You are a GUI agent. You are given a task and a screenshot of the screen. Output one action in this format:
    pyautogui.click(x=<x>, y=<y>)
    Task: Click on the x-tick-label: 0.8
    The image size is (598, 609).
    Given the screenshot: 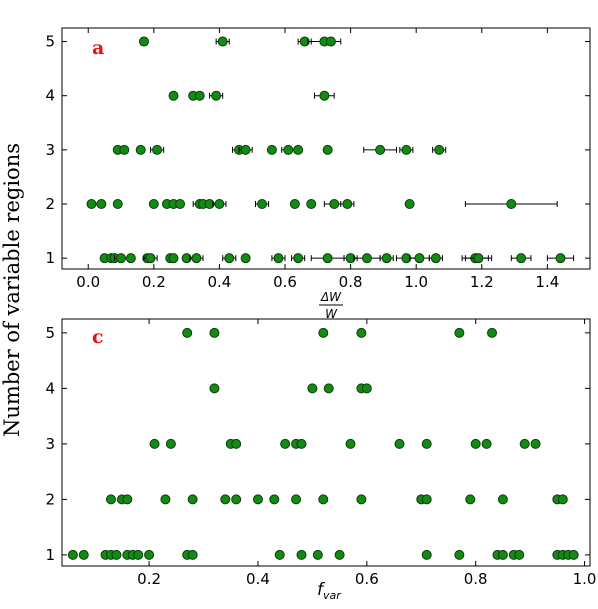 What is the action you would take?
    pyautogui.click(x=476, y=579)
    